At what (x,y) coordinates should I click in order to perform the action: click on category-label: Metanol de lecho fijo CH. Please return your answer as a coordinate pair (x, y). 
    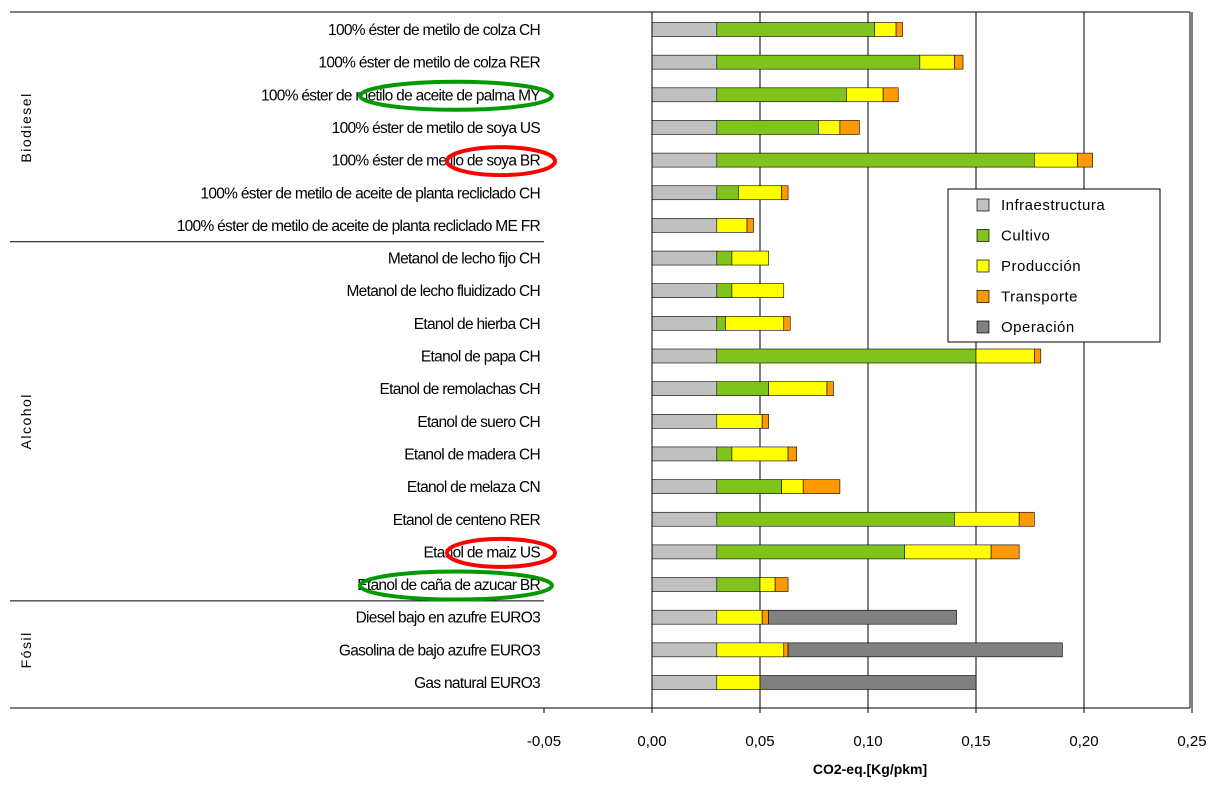
    Looking at the image, I should click on (464, 259).